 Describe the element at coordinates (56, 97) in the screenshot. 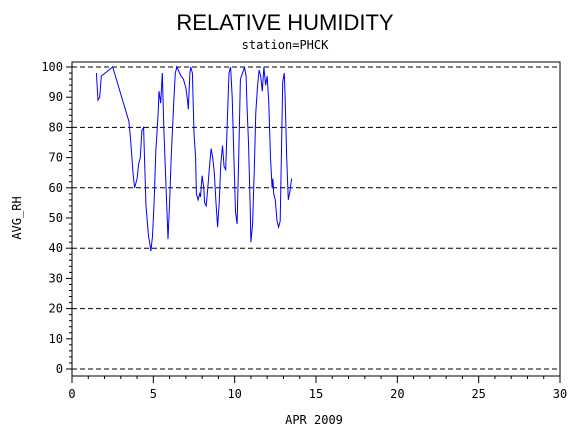

I see `y-tick-label-90: 90` at that location.